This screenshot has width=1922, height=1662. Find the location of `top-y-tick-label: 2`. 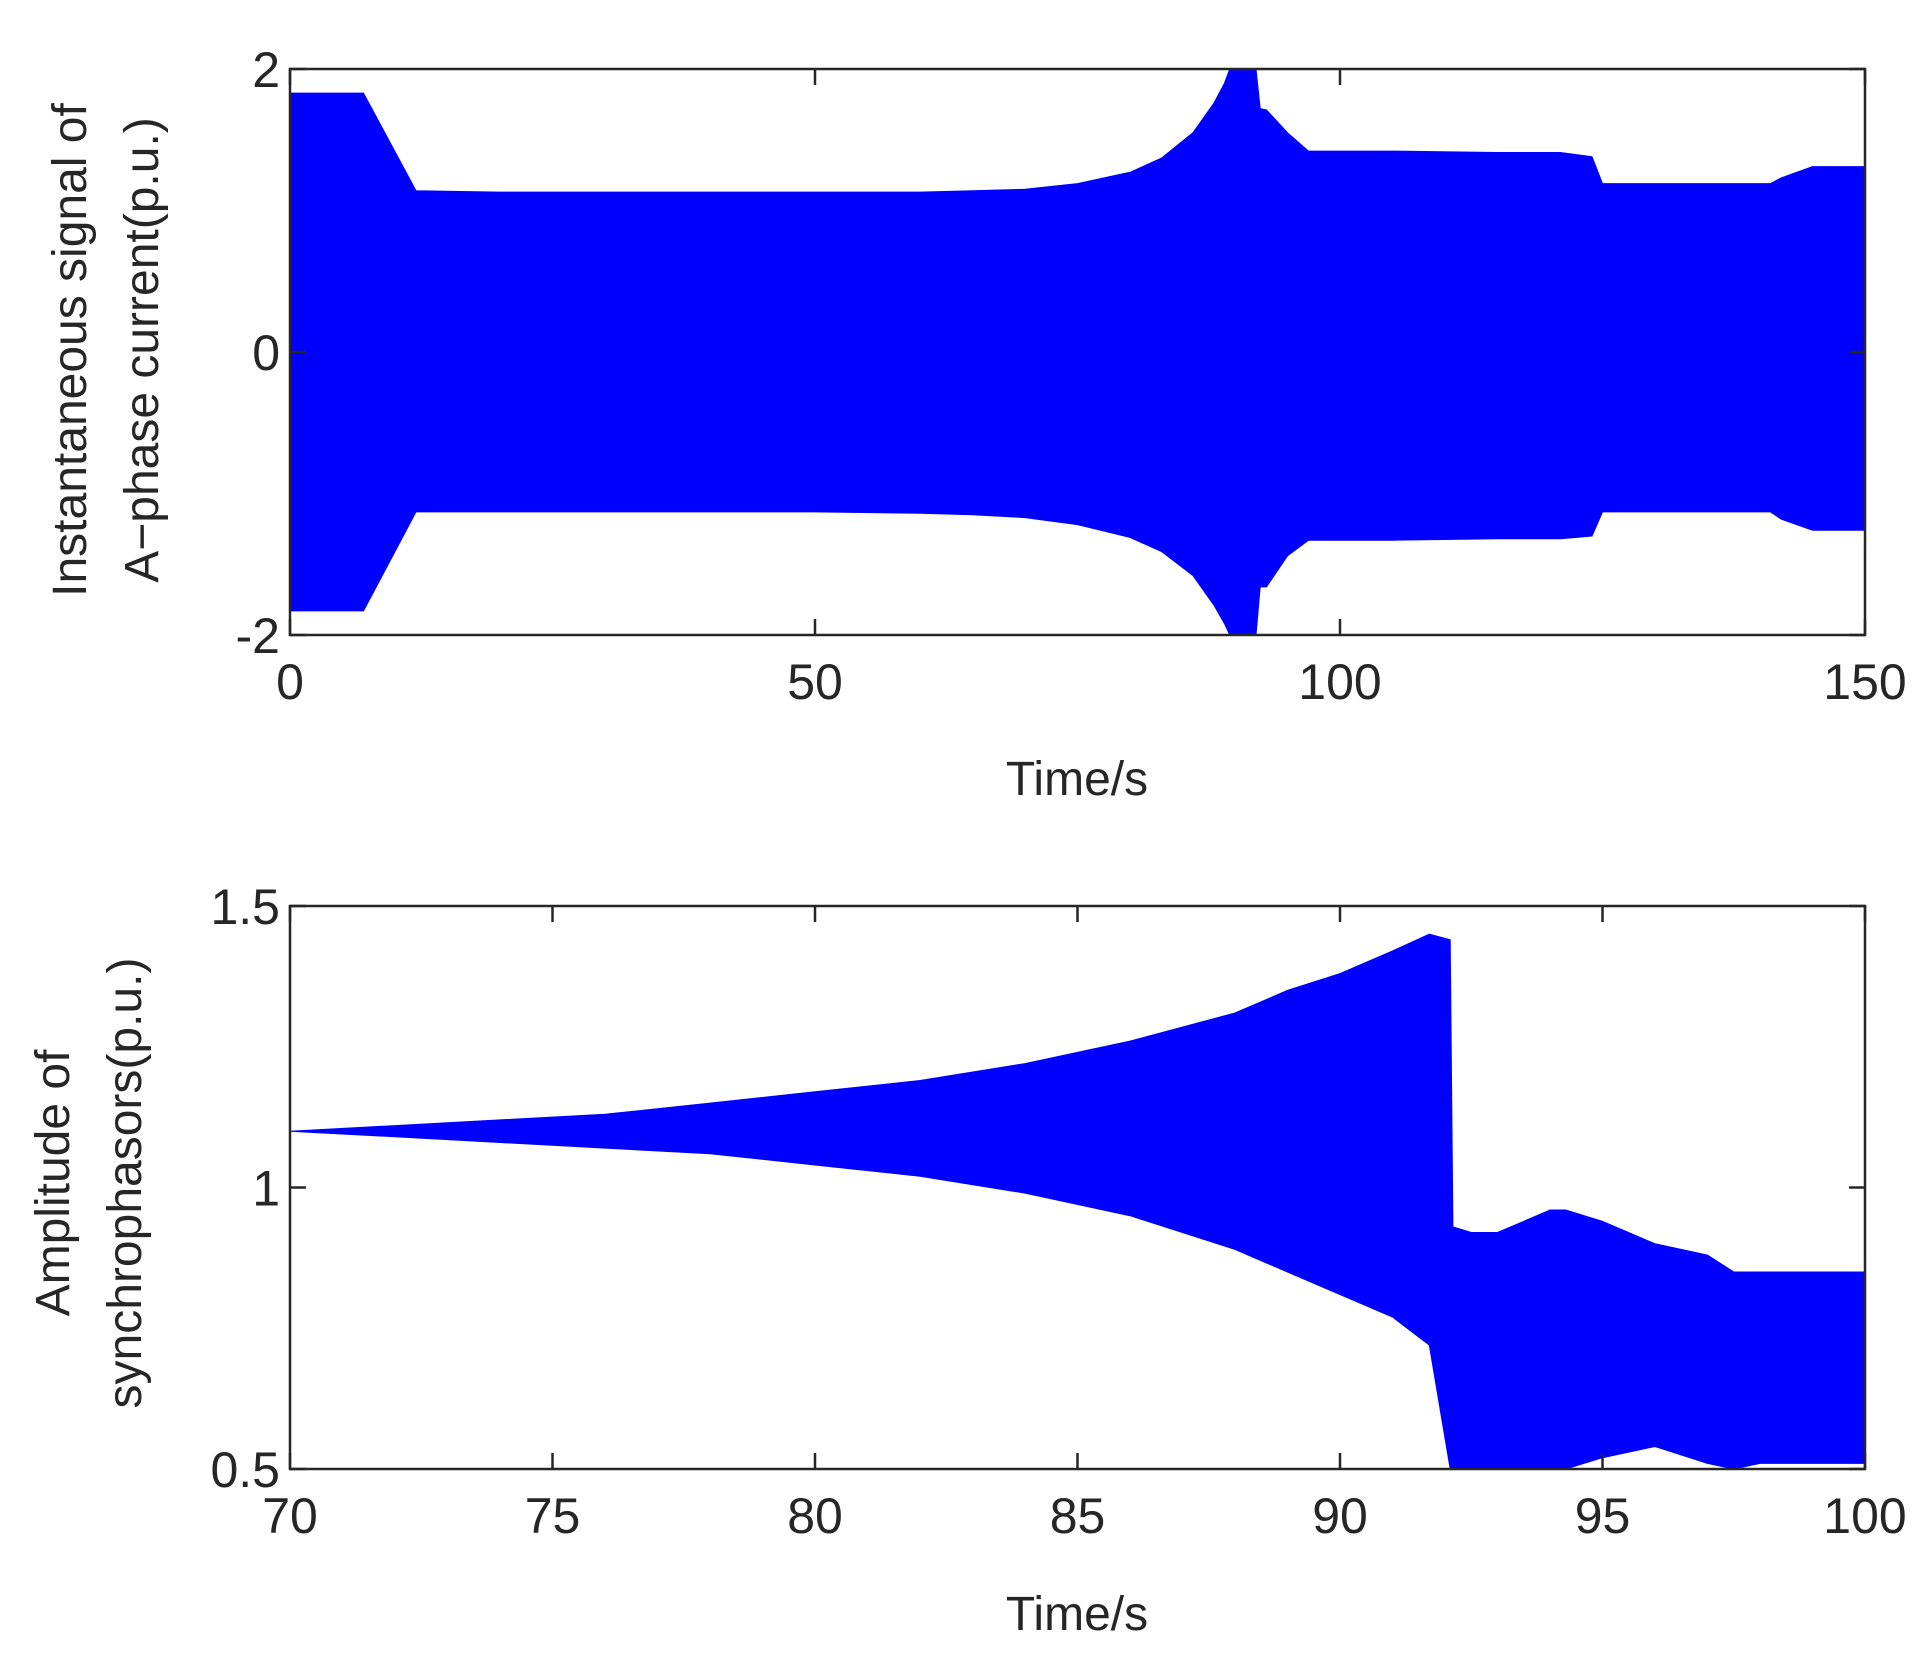

top-y-tick-label: 2 is located at coordinates (266, 70).